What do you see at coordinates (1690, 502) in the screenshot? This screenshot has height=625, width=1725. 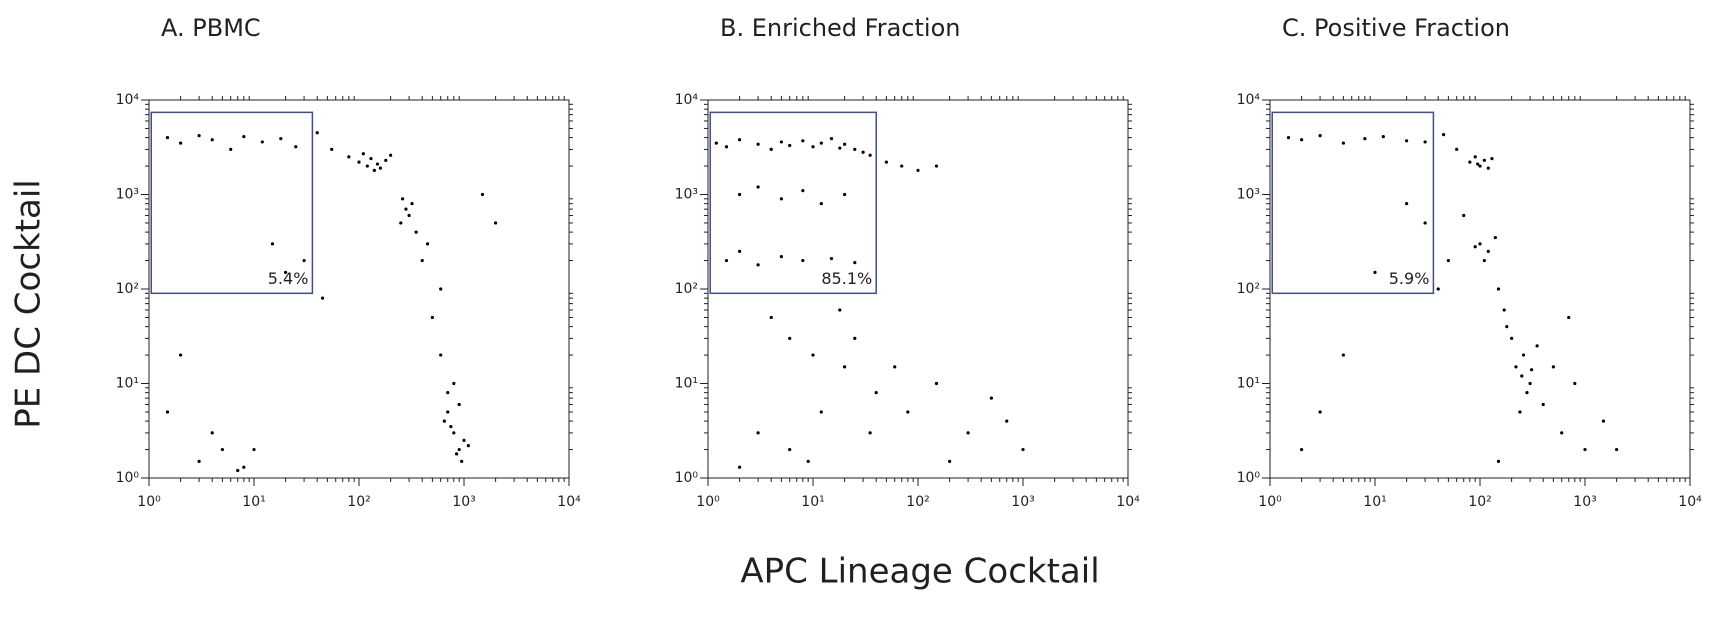 I see `x-tick-label: 10⁴` at bounding box center [1690, 502].